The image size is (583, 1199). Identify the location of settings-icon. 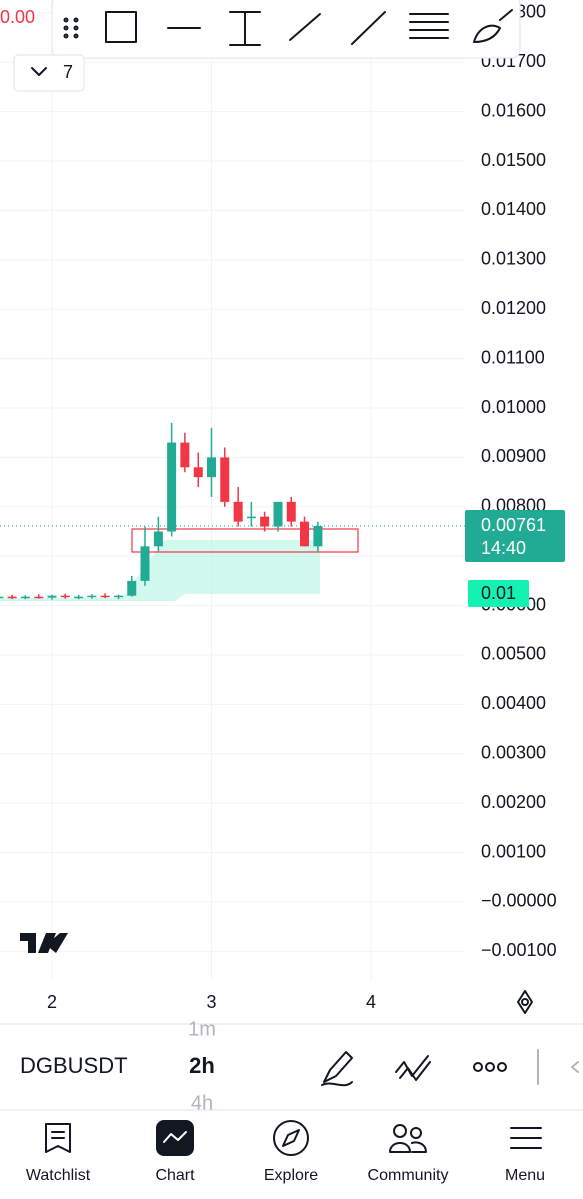
(525, 1002).